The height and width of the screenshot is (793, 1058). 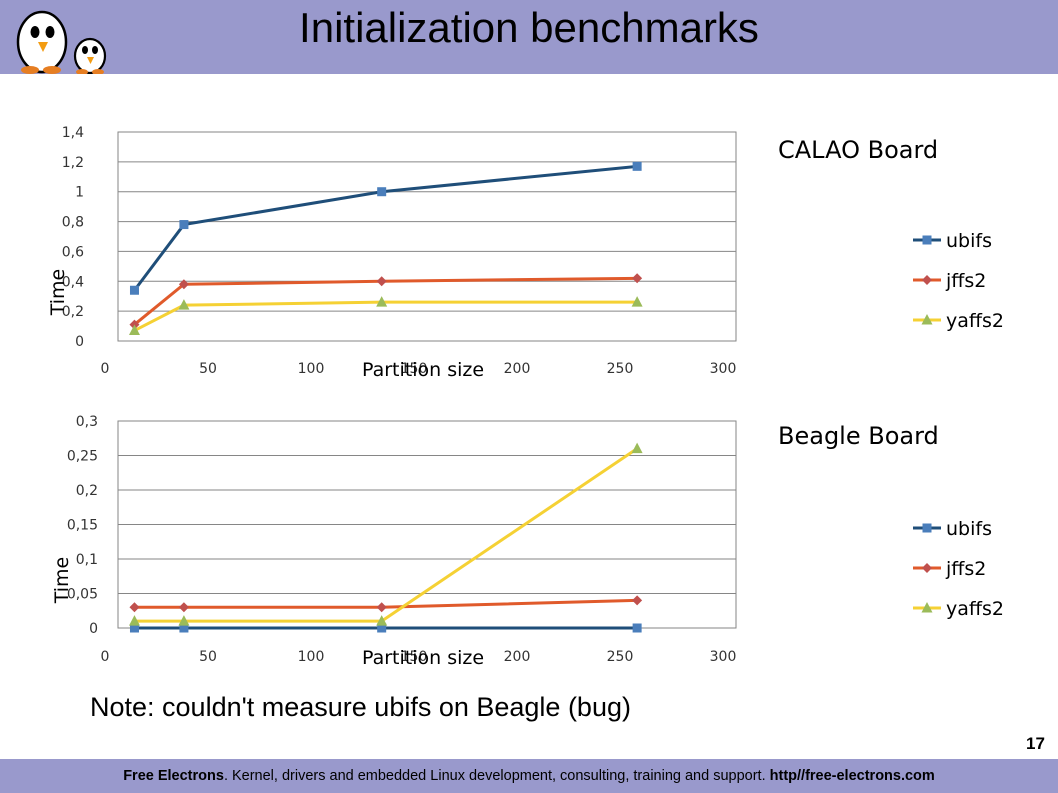 I want to click on y-tick-label: 1,4, so click(x=73, y=133).